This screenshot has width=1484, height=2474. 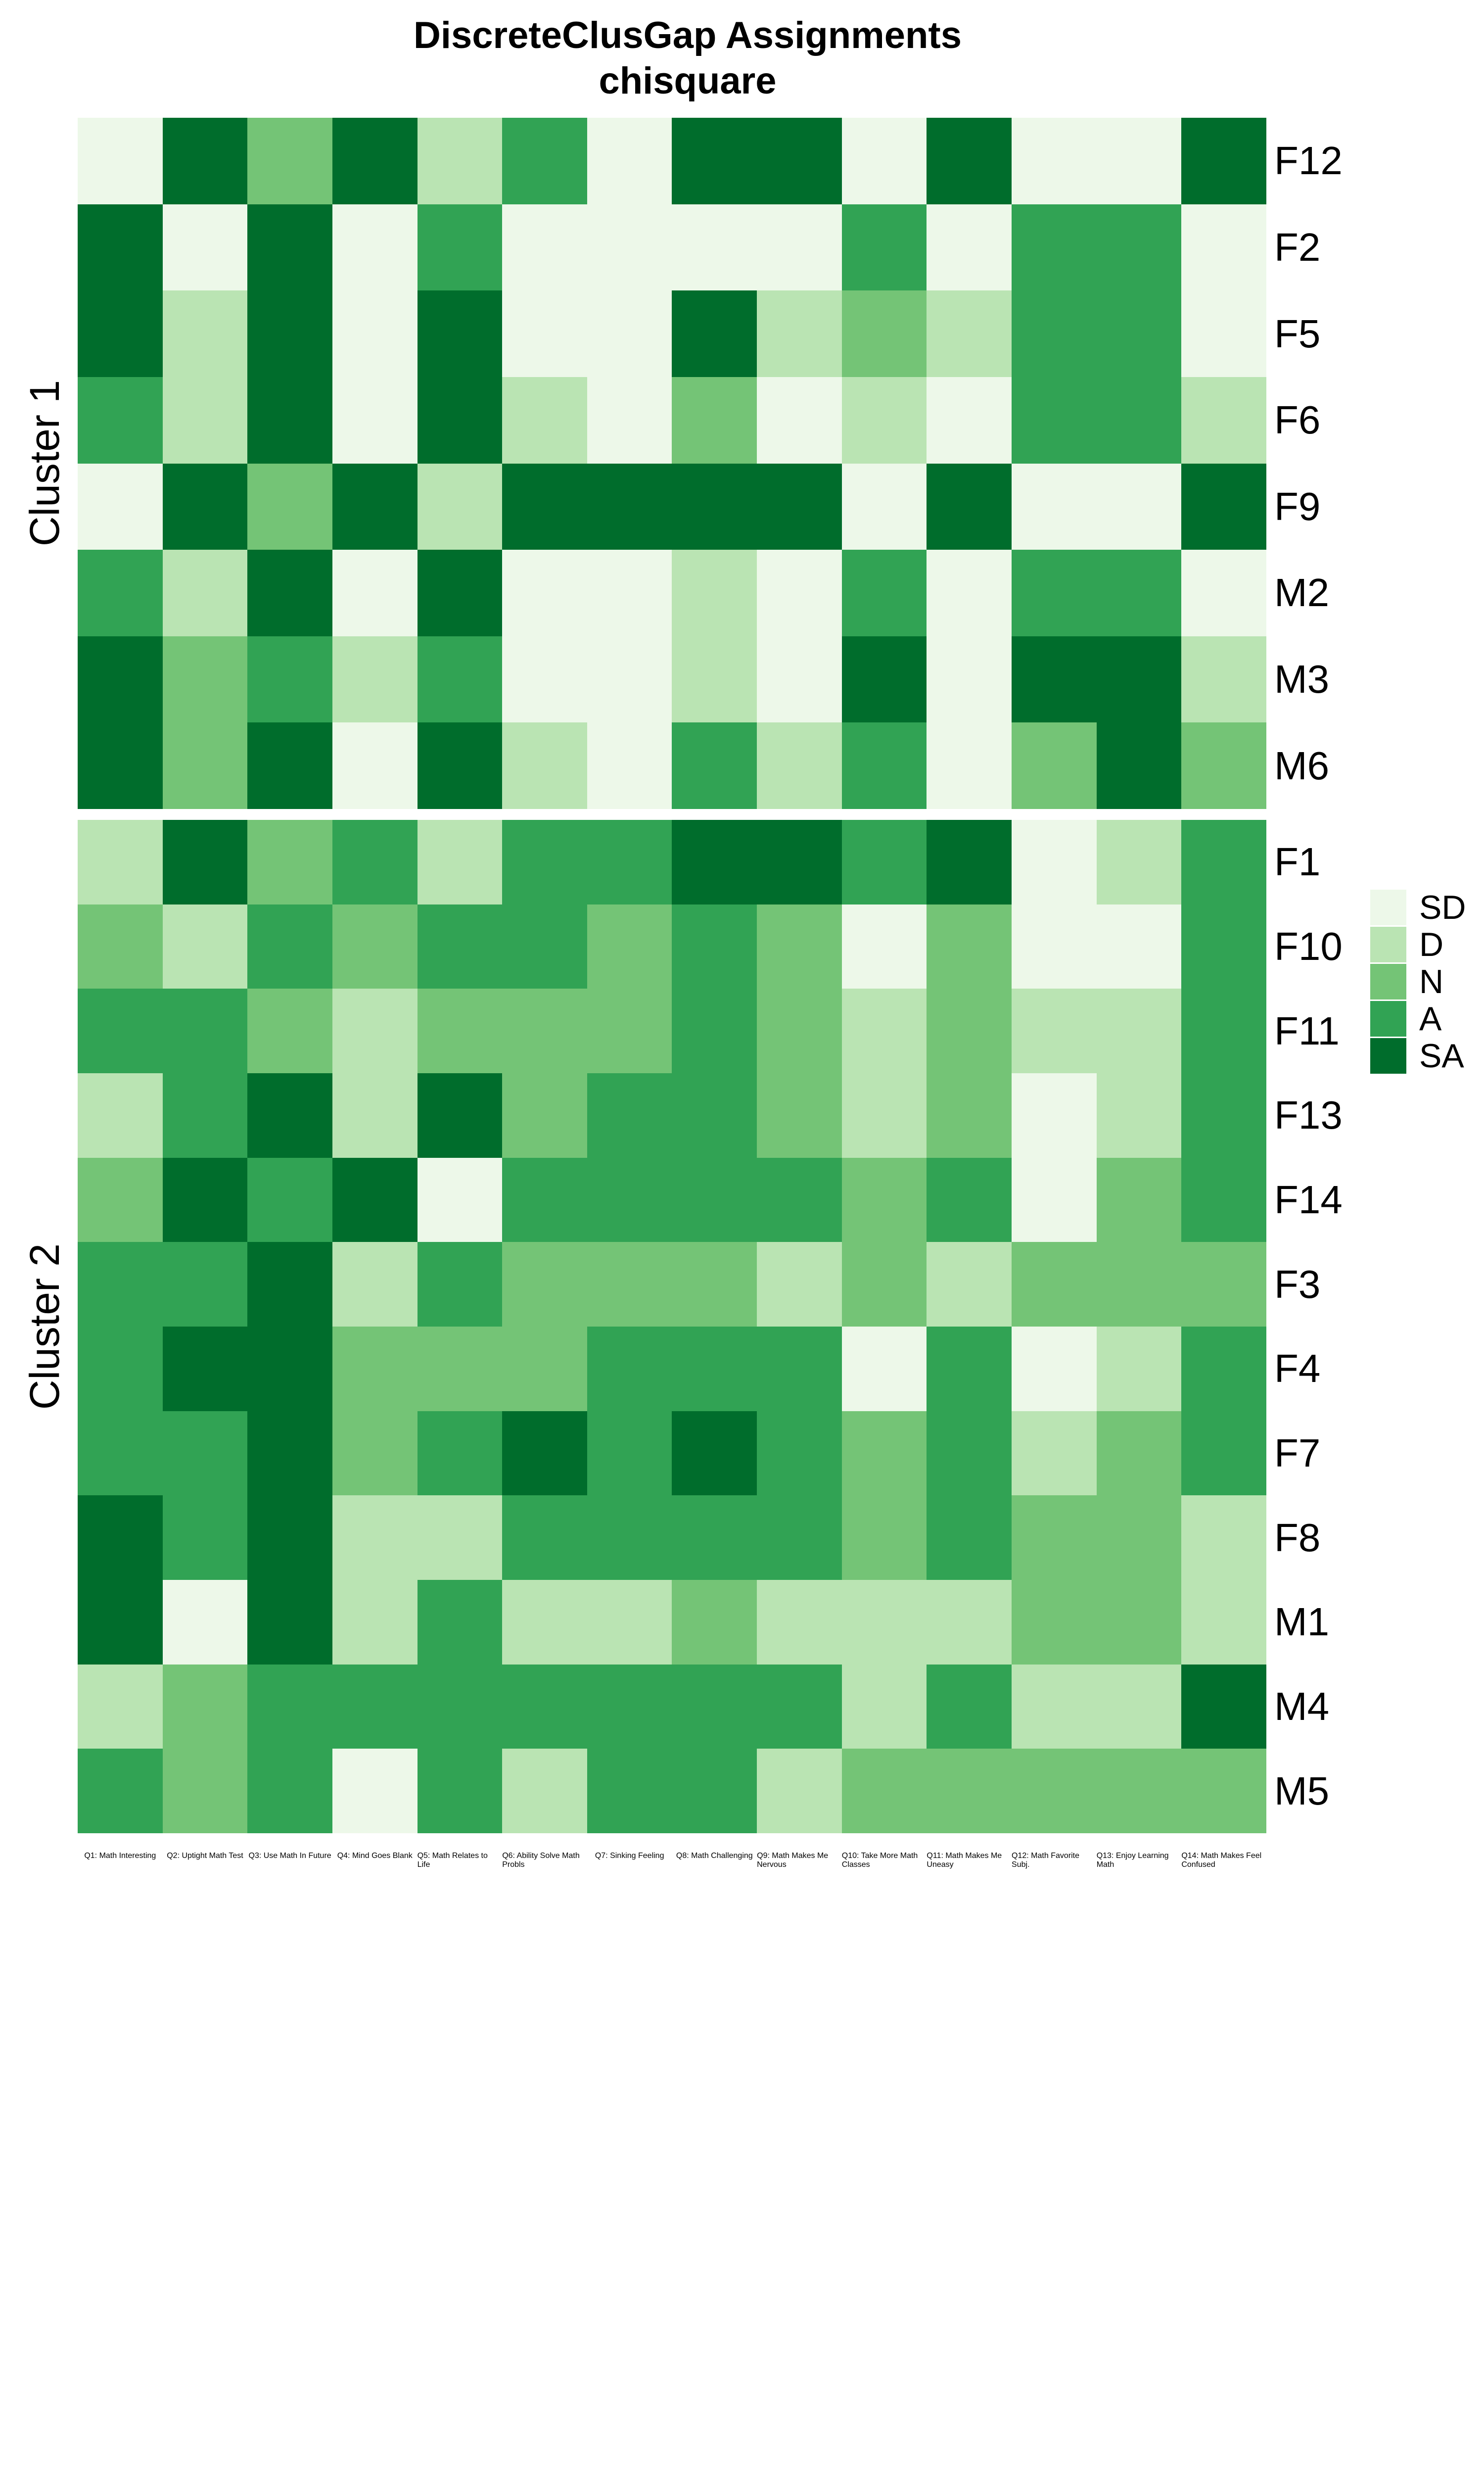 What do you see at coordinates (699, 1285) in the screenshot?
I see `heatmap-row-F3: F3` at bounding box center [699, 1285].